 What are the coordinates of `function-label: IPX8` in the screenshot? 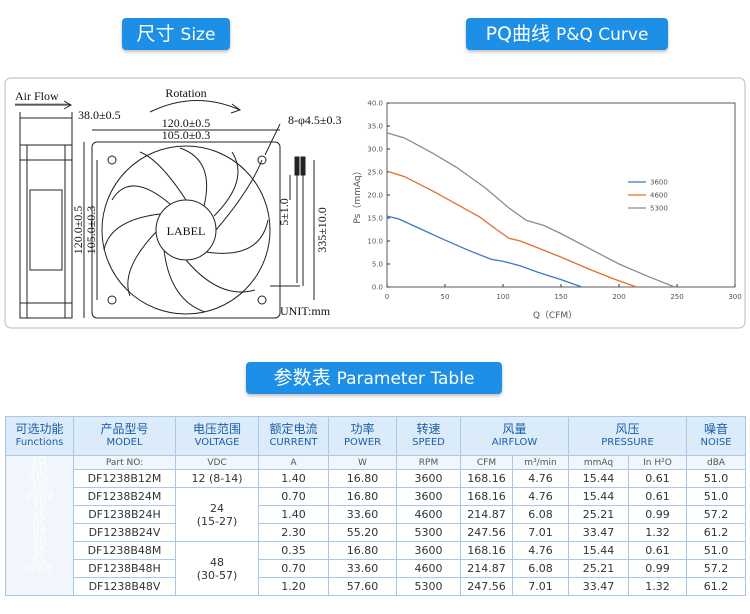 It's located at (39, 568).